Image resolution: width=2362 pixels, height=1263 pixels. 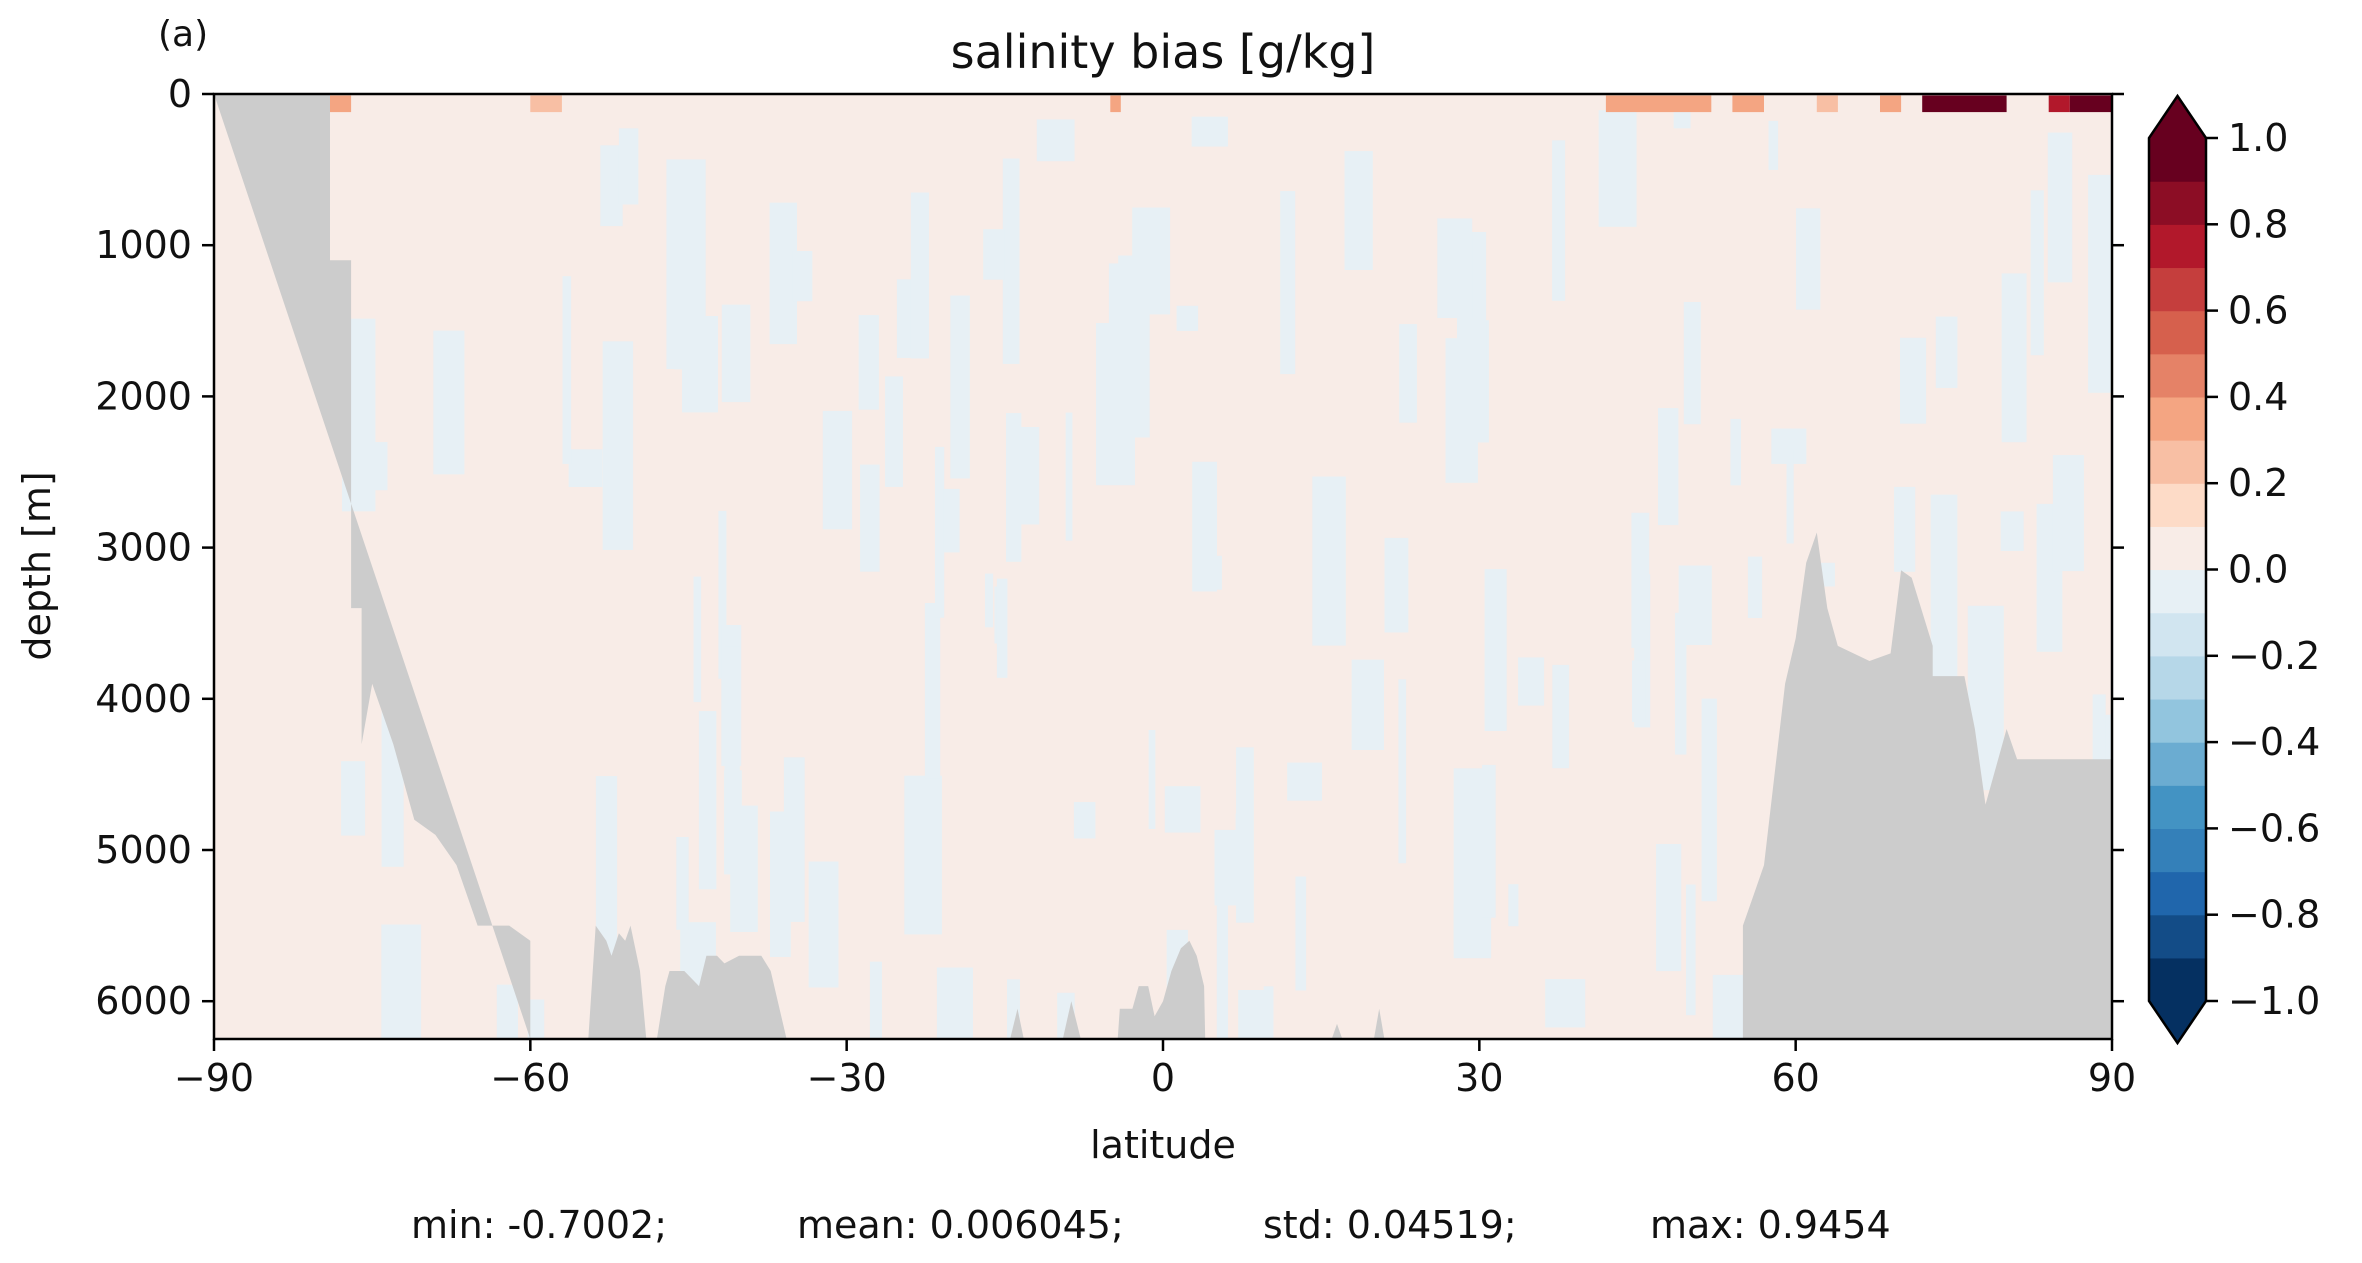 What do you see at coordinates (1390, 1225) in the screenshot?
I see `stat-std: std: 0.04519;` at bounding box center [1390, 1225].